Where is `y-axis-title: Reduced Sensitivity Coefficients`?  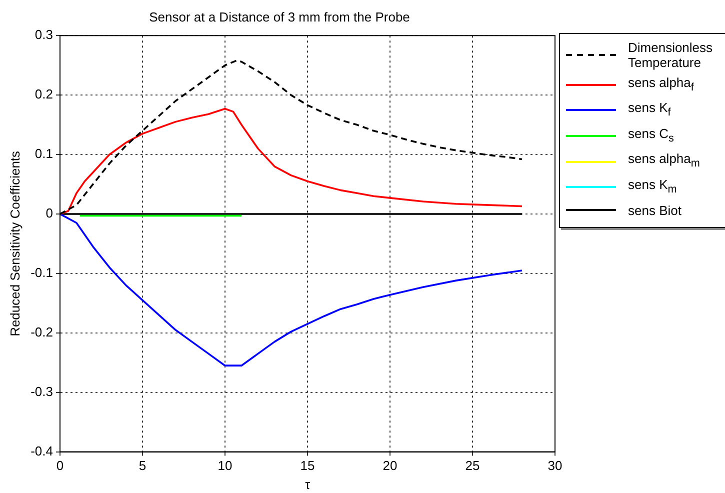 y-axis-title: Reduced Sensitivity Coefficients is located at coordinates (14, 243).